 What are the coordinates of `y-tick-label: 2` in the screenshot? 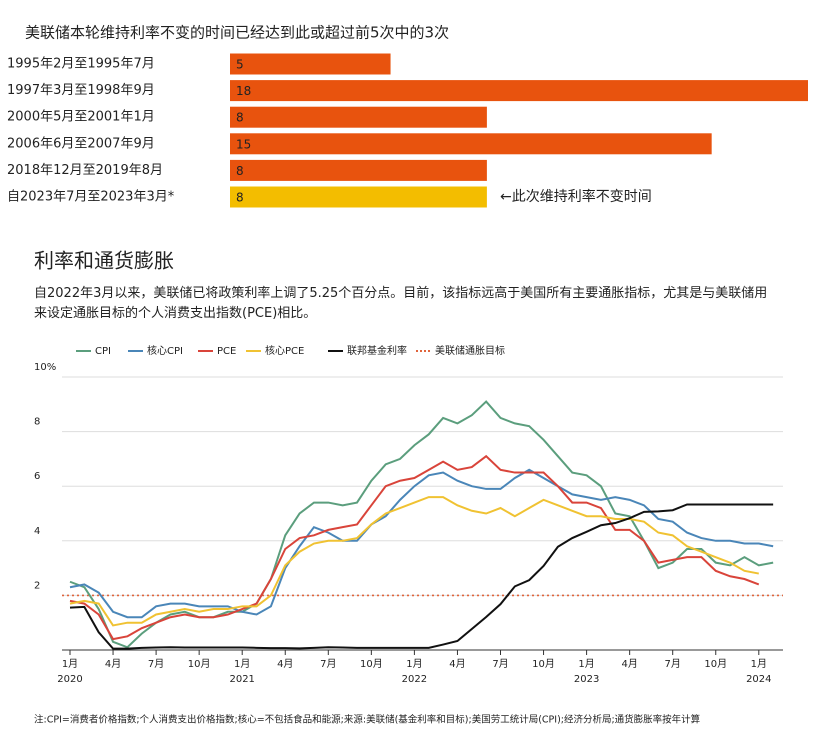 It's located at (37, 585).